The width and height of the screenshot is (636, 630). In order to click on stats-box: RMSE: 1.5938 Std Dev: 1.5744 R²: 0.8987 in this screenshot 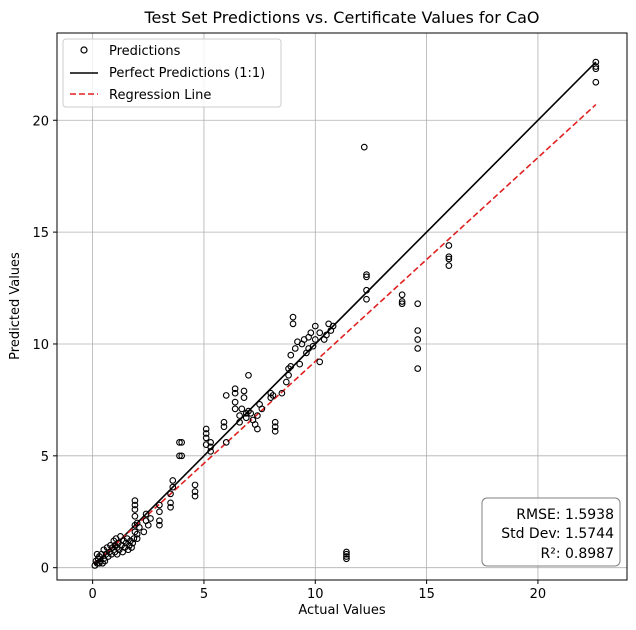, I will do `click(551, 532)`.